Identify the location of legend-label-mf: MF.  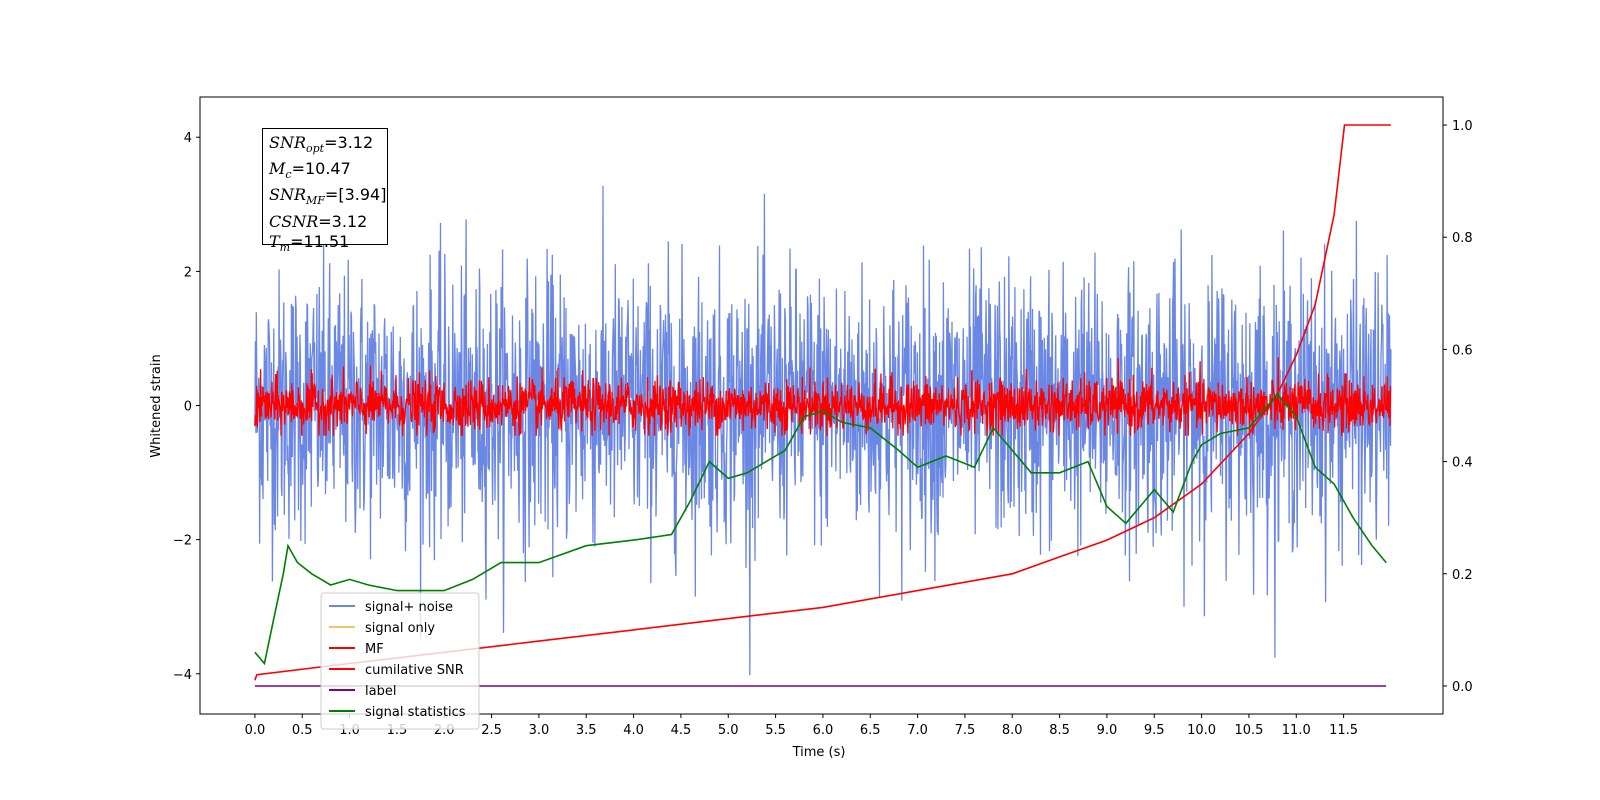
(374, 649).